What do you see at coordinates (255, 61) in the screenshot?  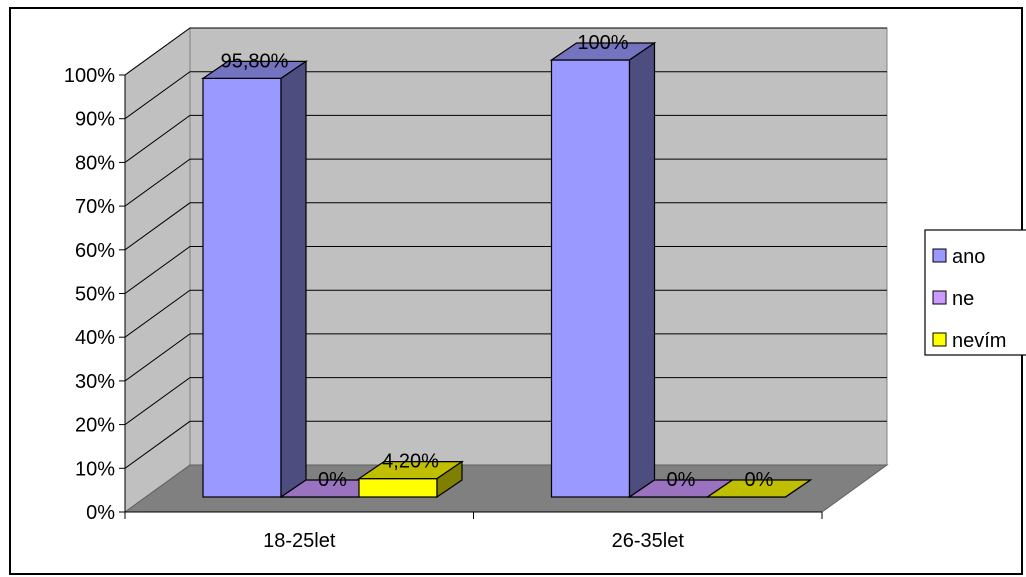 I see `bar-data-label: 95,80%` at bounding box center [255, 61].